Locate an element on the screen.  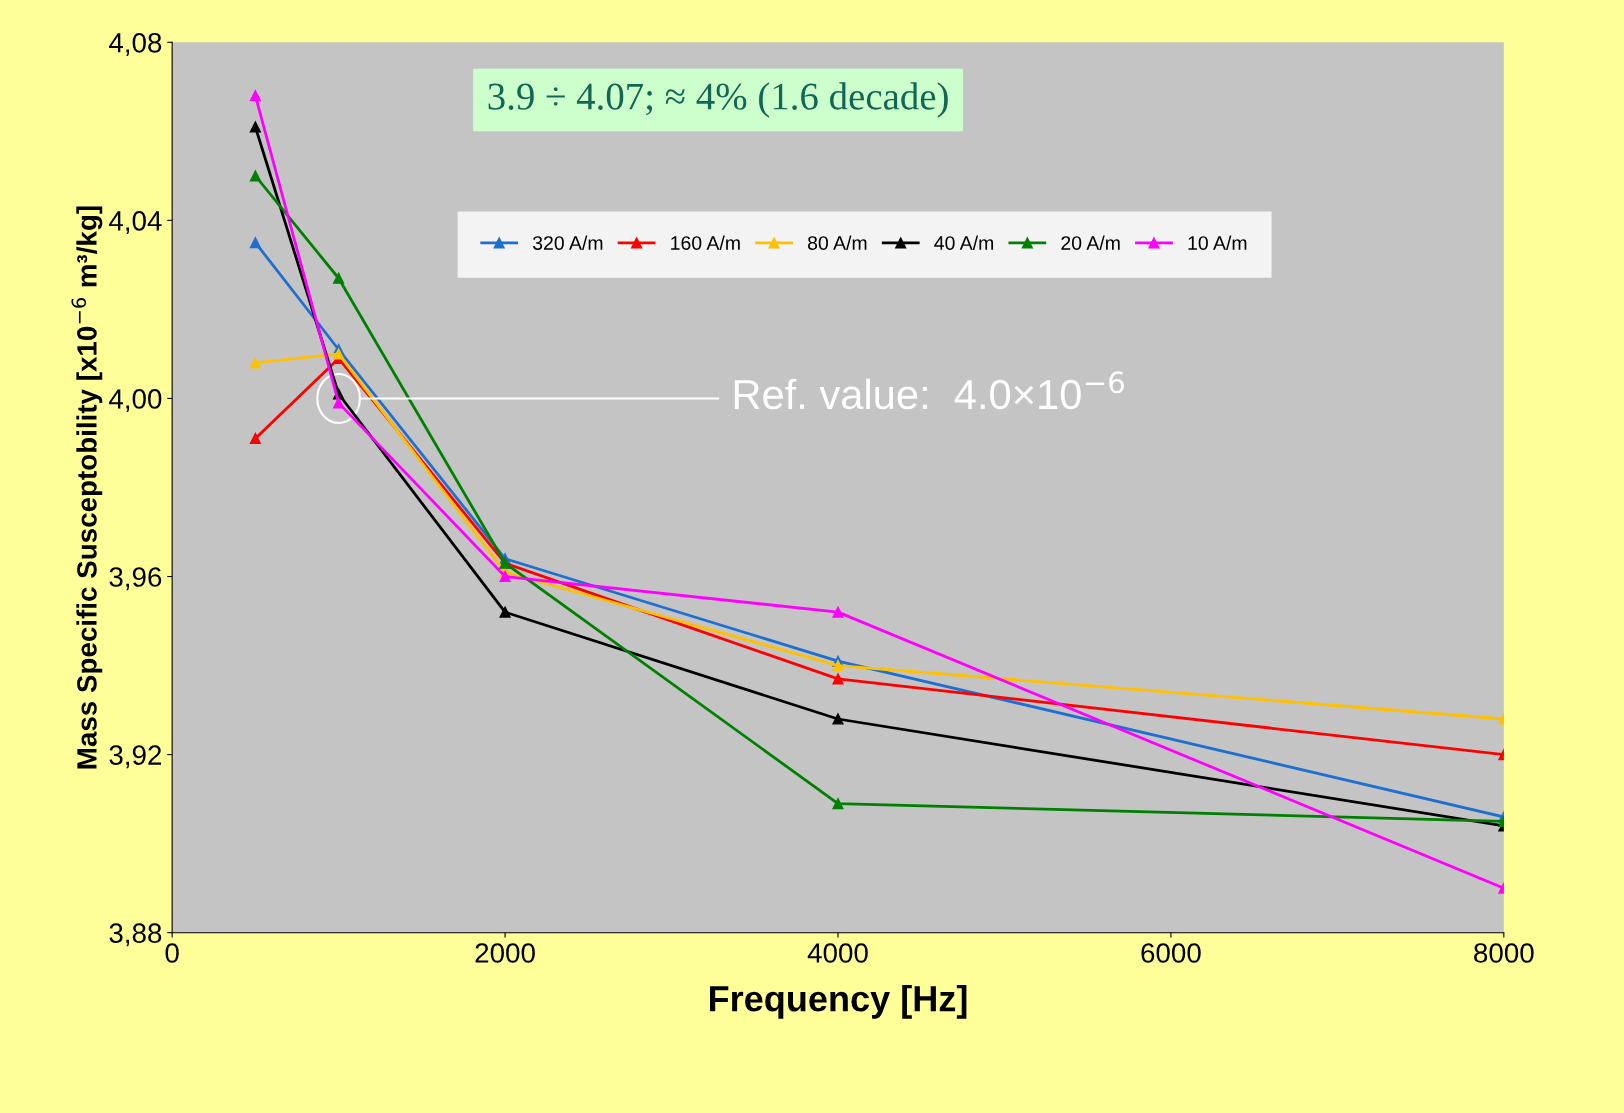
y-tick-label: 3,92 is located at coordinates (135, 757).